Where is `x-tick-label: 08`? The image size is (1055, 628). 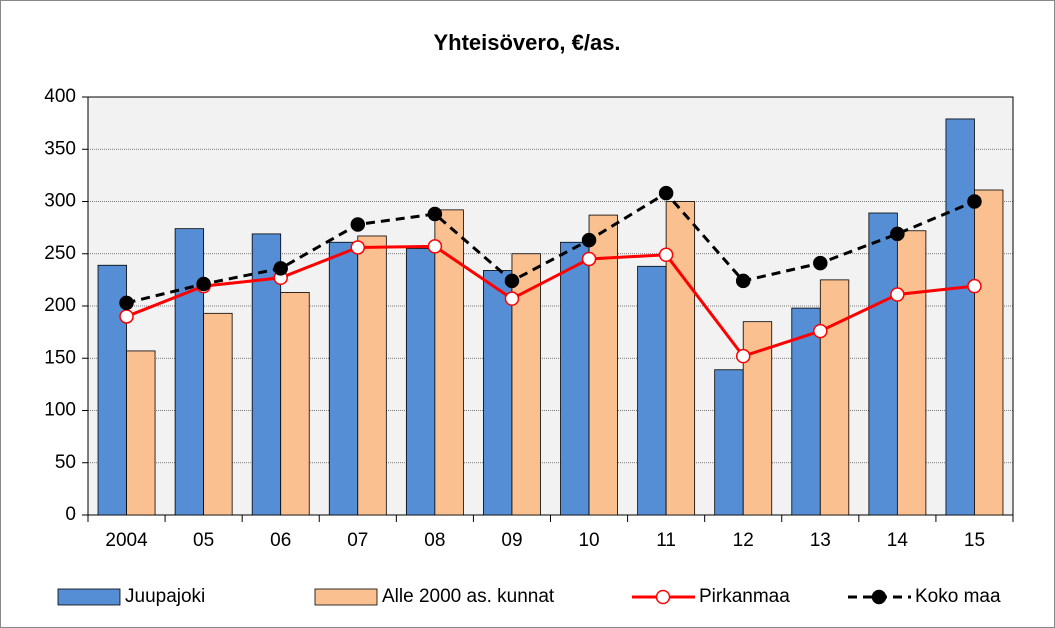
x-tick-label: 08 is located at coordinates (434, 540).